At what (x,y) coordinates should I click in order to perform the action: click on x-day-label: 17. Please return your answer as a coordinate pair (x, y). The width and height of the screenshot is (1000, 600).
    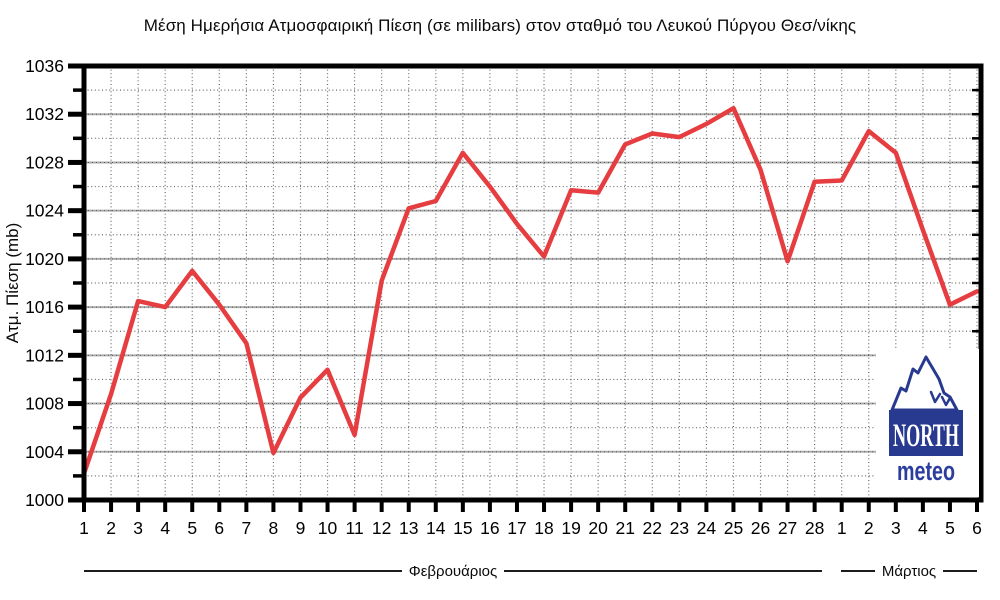
    Looking at the image, I should click on (516, 528).